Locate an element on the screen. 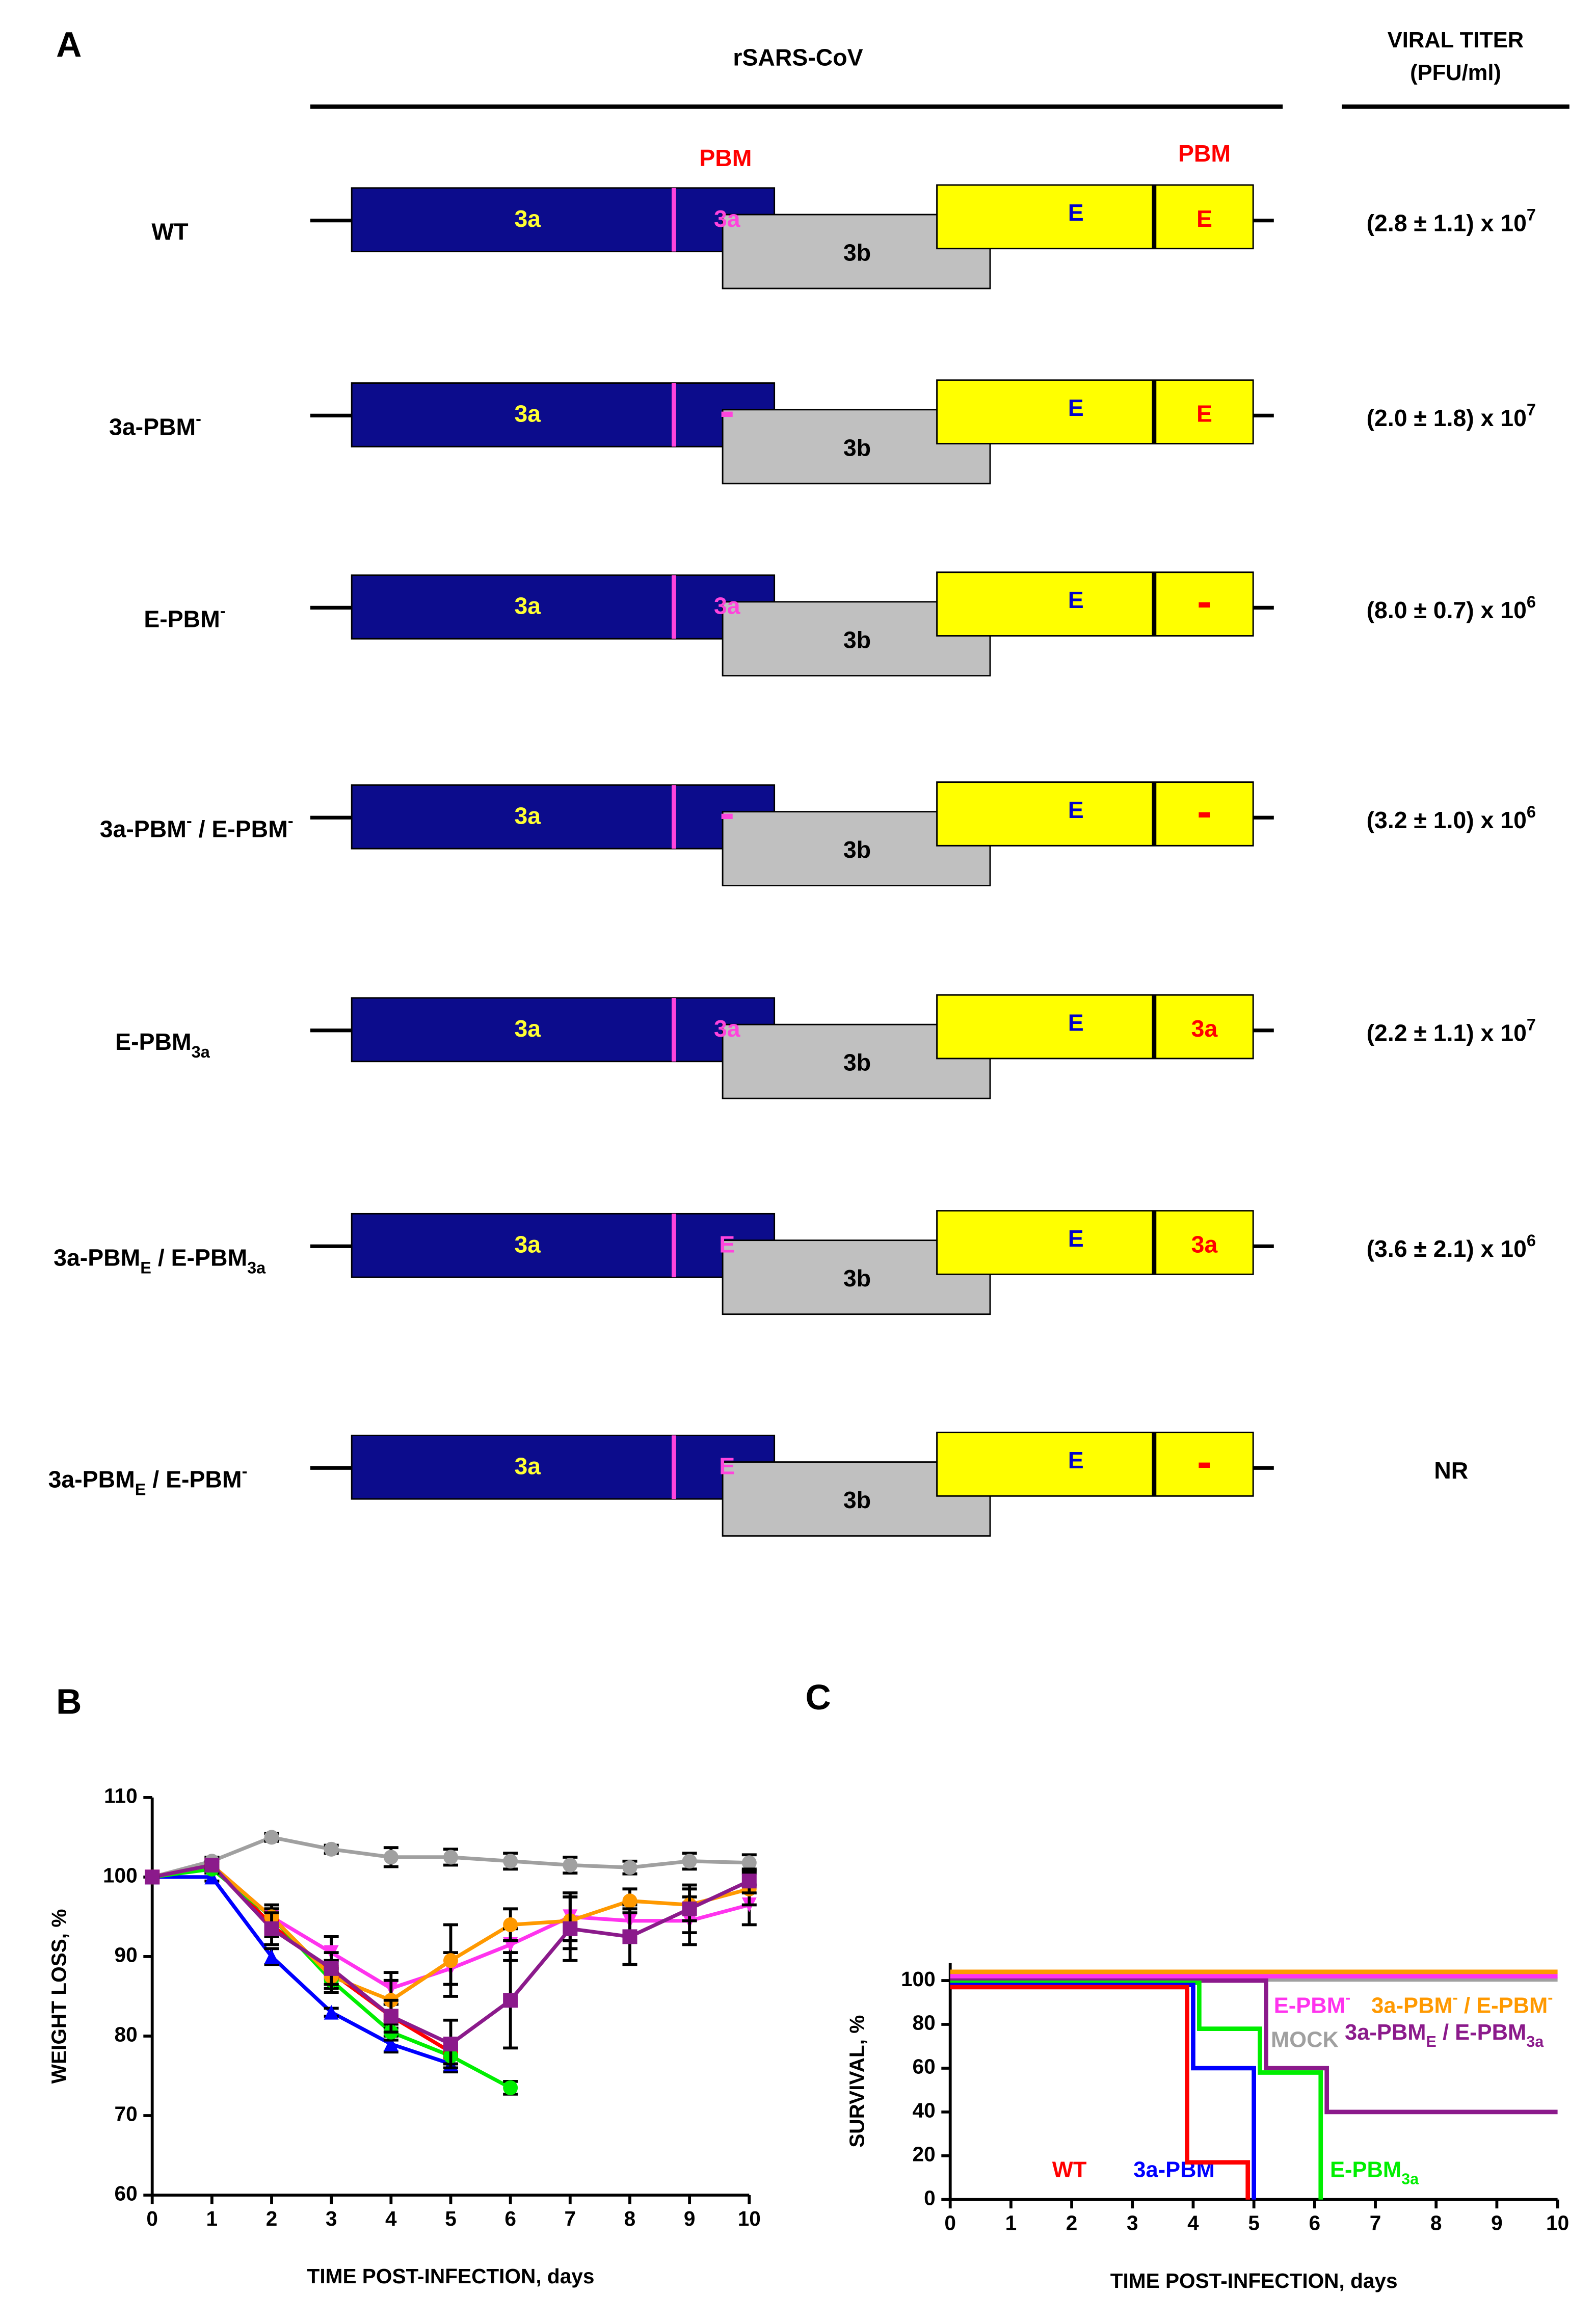 The height and width of the screenshot is (2321, 1596). series-label-part: E is located at coordinates (1431, 2042).